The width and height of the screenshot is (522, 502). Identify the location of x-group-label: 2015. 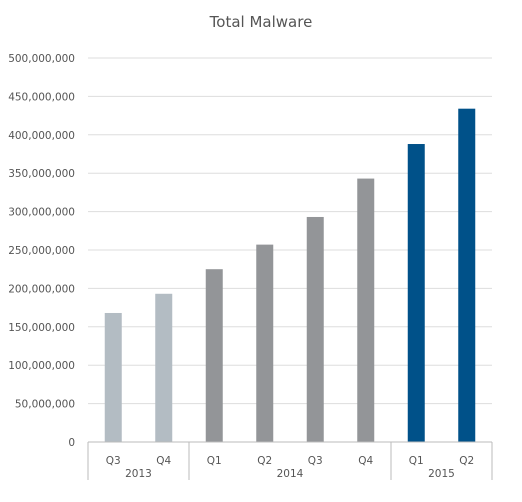
(441, 474).